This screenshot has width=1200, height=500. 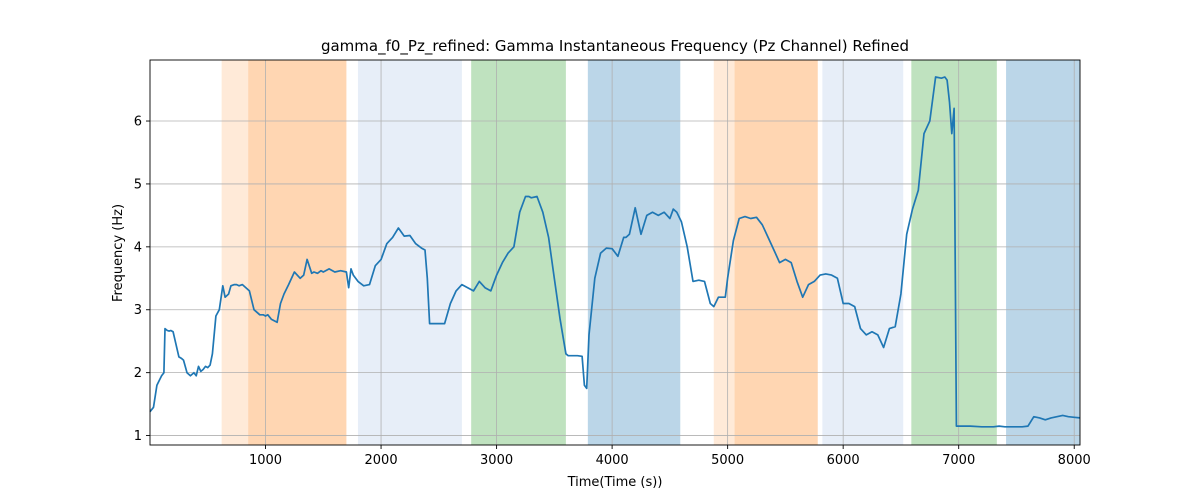 I want to click on x-axis-label: Time(Time (s)), so click(x=615, y=482).